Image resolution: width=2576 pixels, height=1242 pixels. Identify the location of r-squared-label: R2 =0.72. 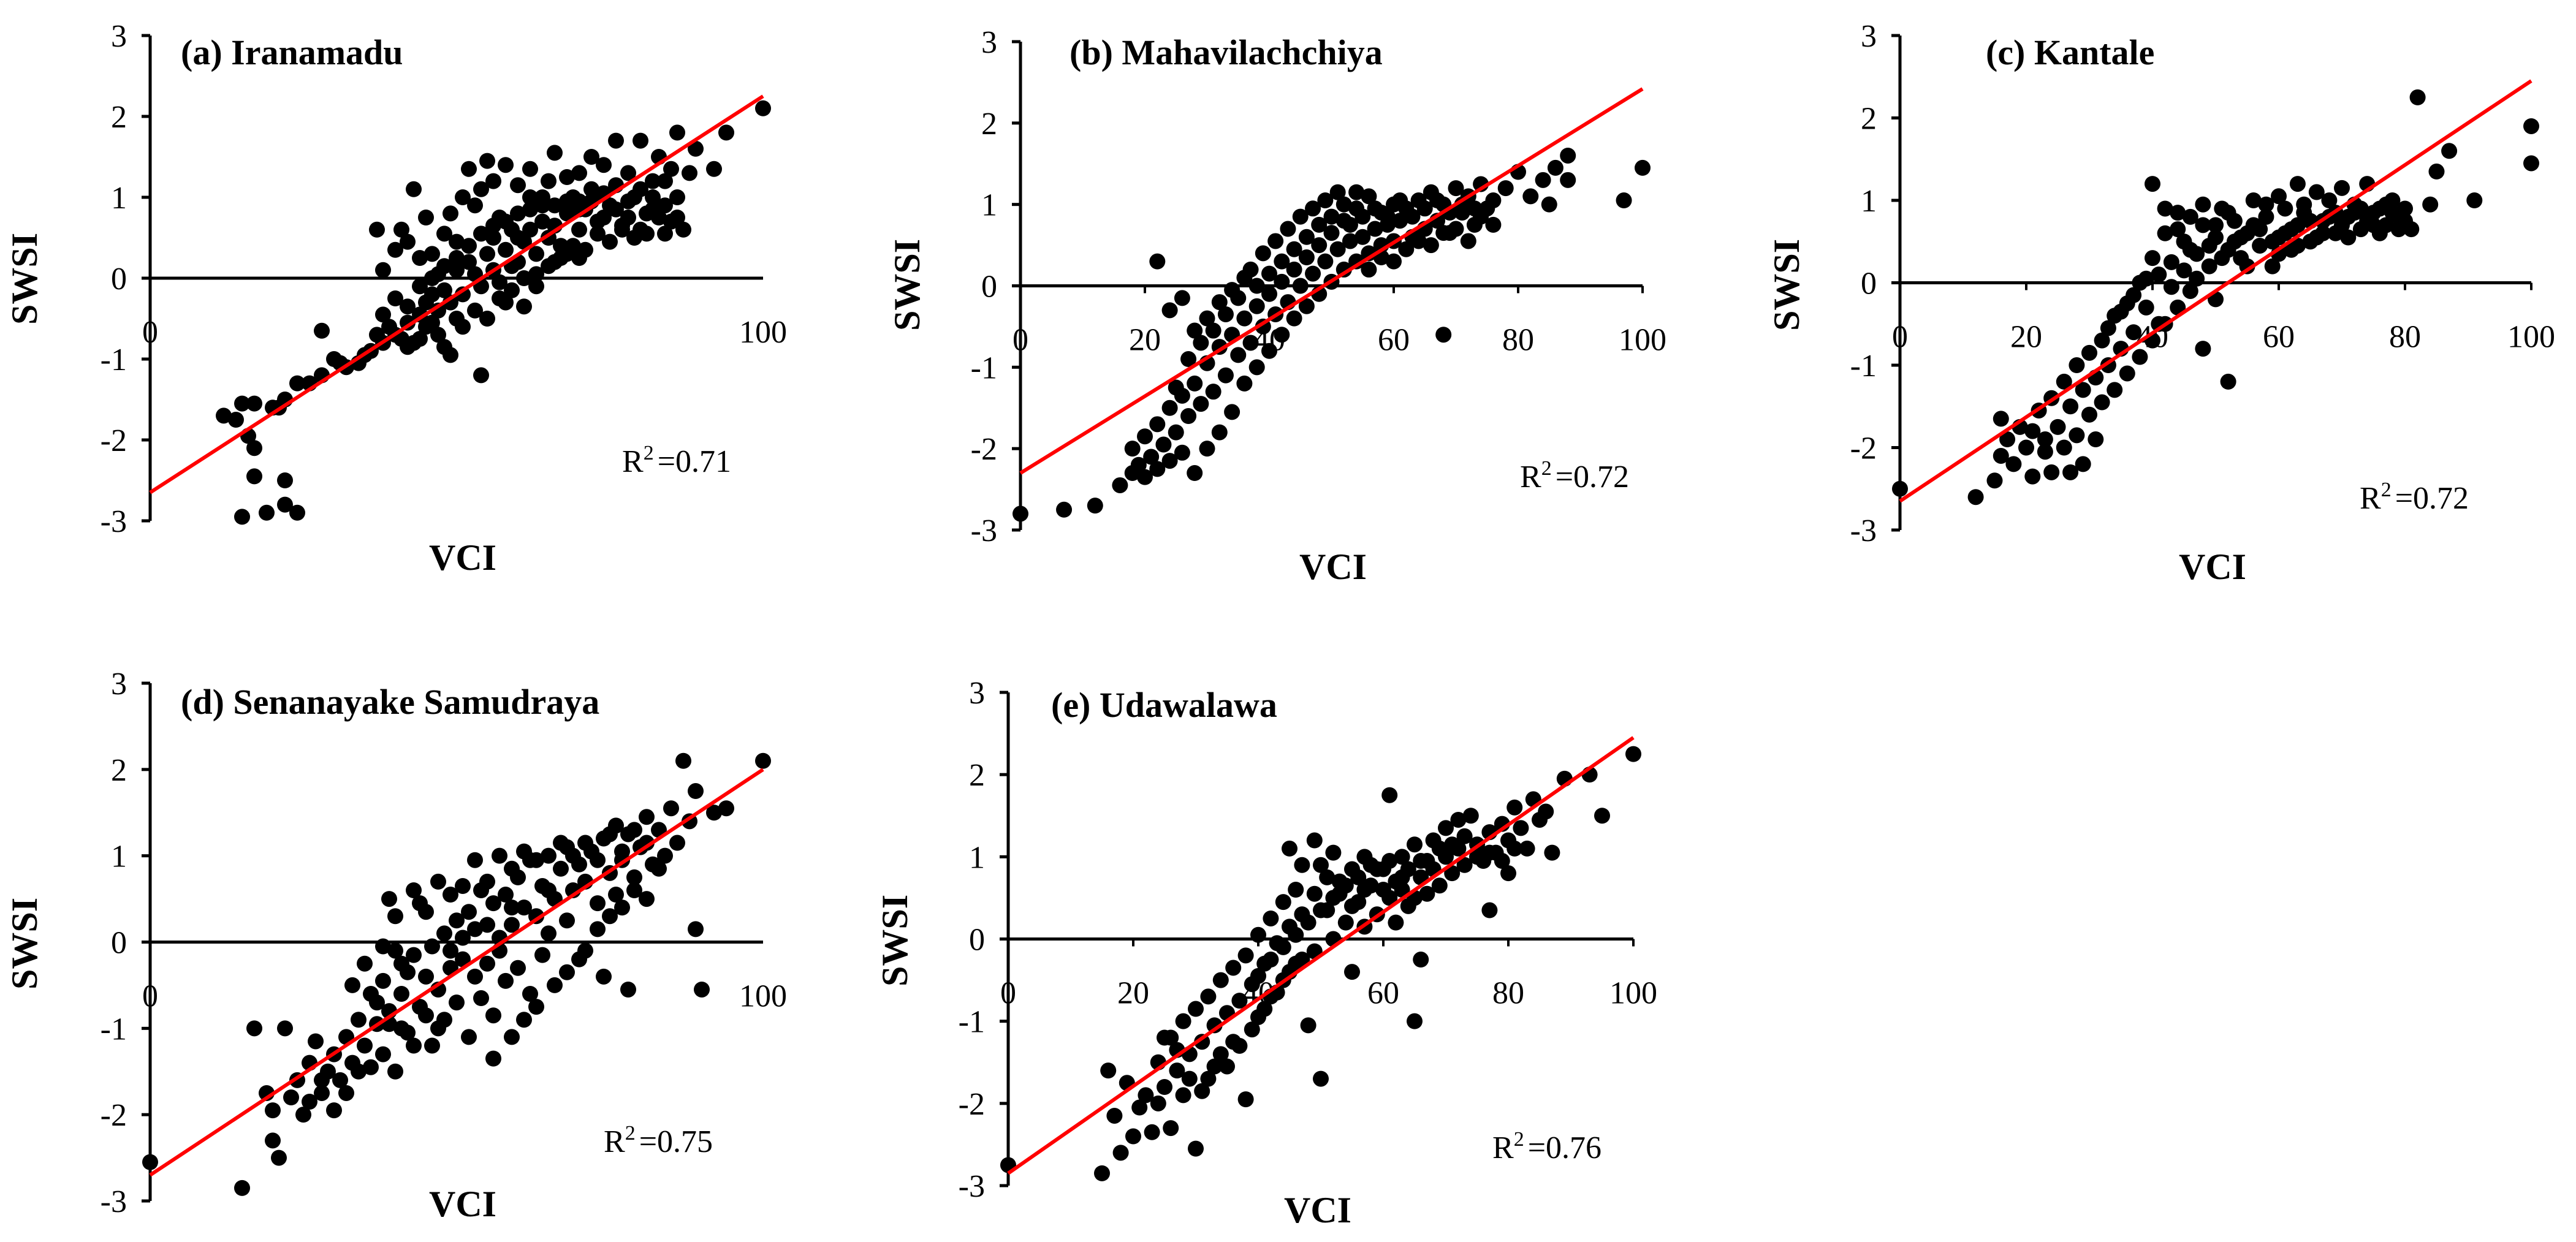
(1574, 475).